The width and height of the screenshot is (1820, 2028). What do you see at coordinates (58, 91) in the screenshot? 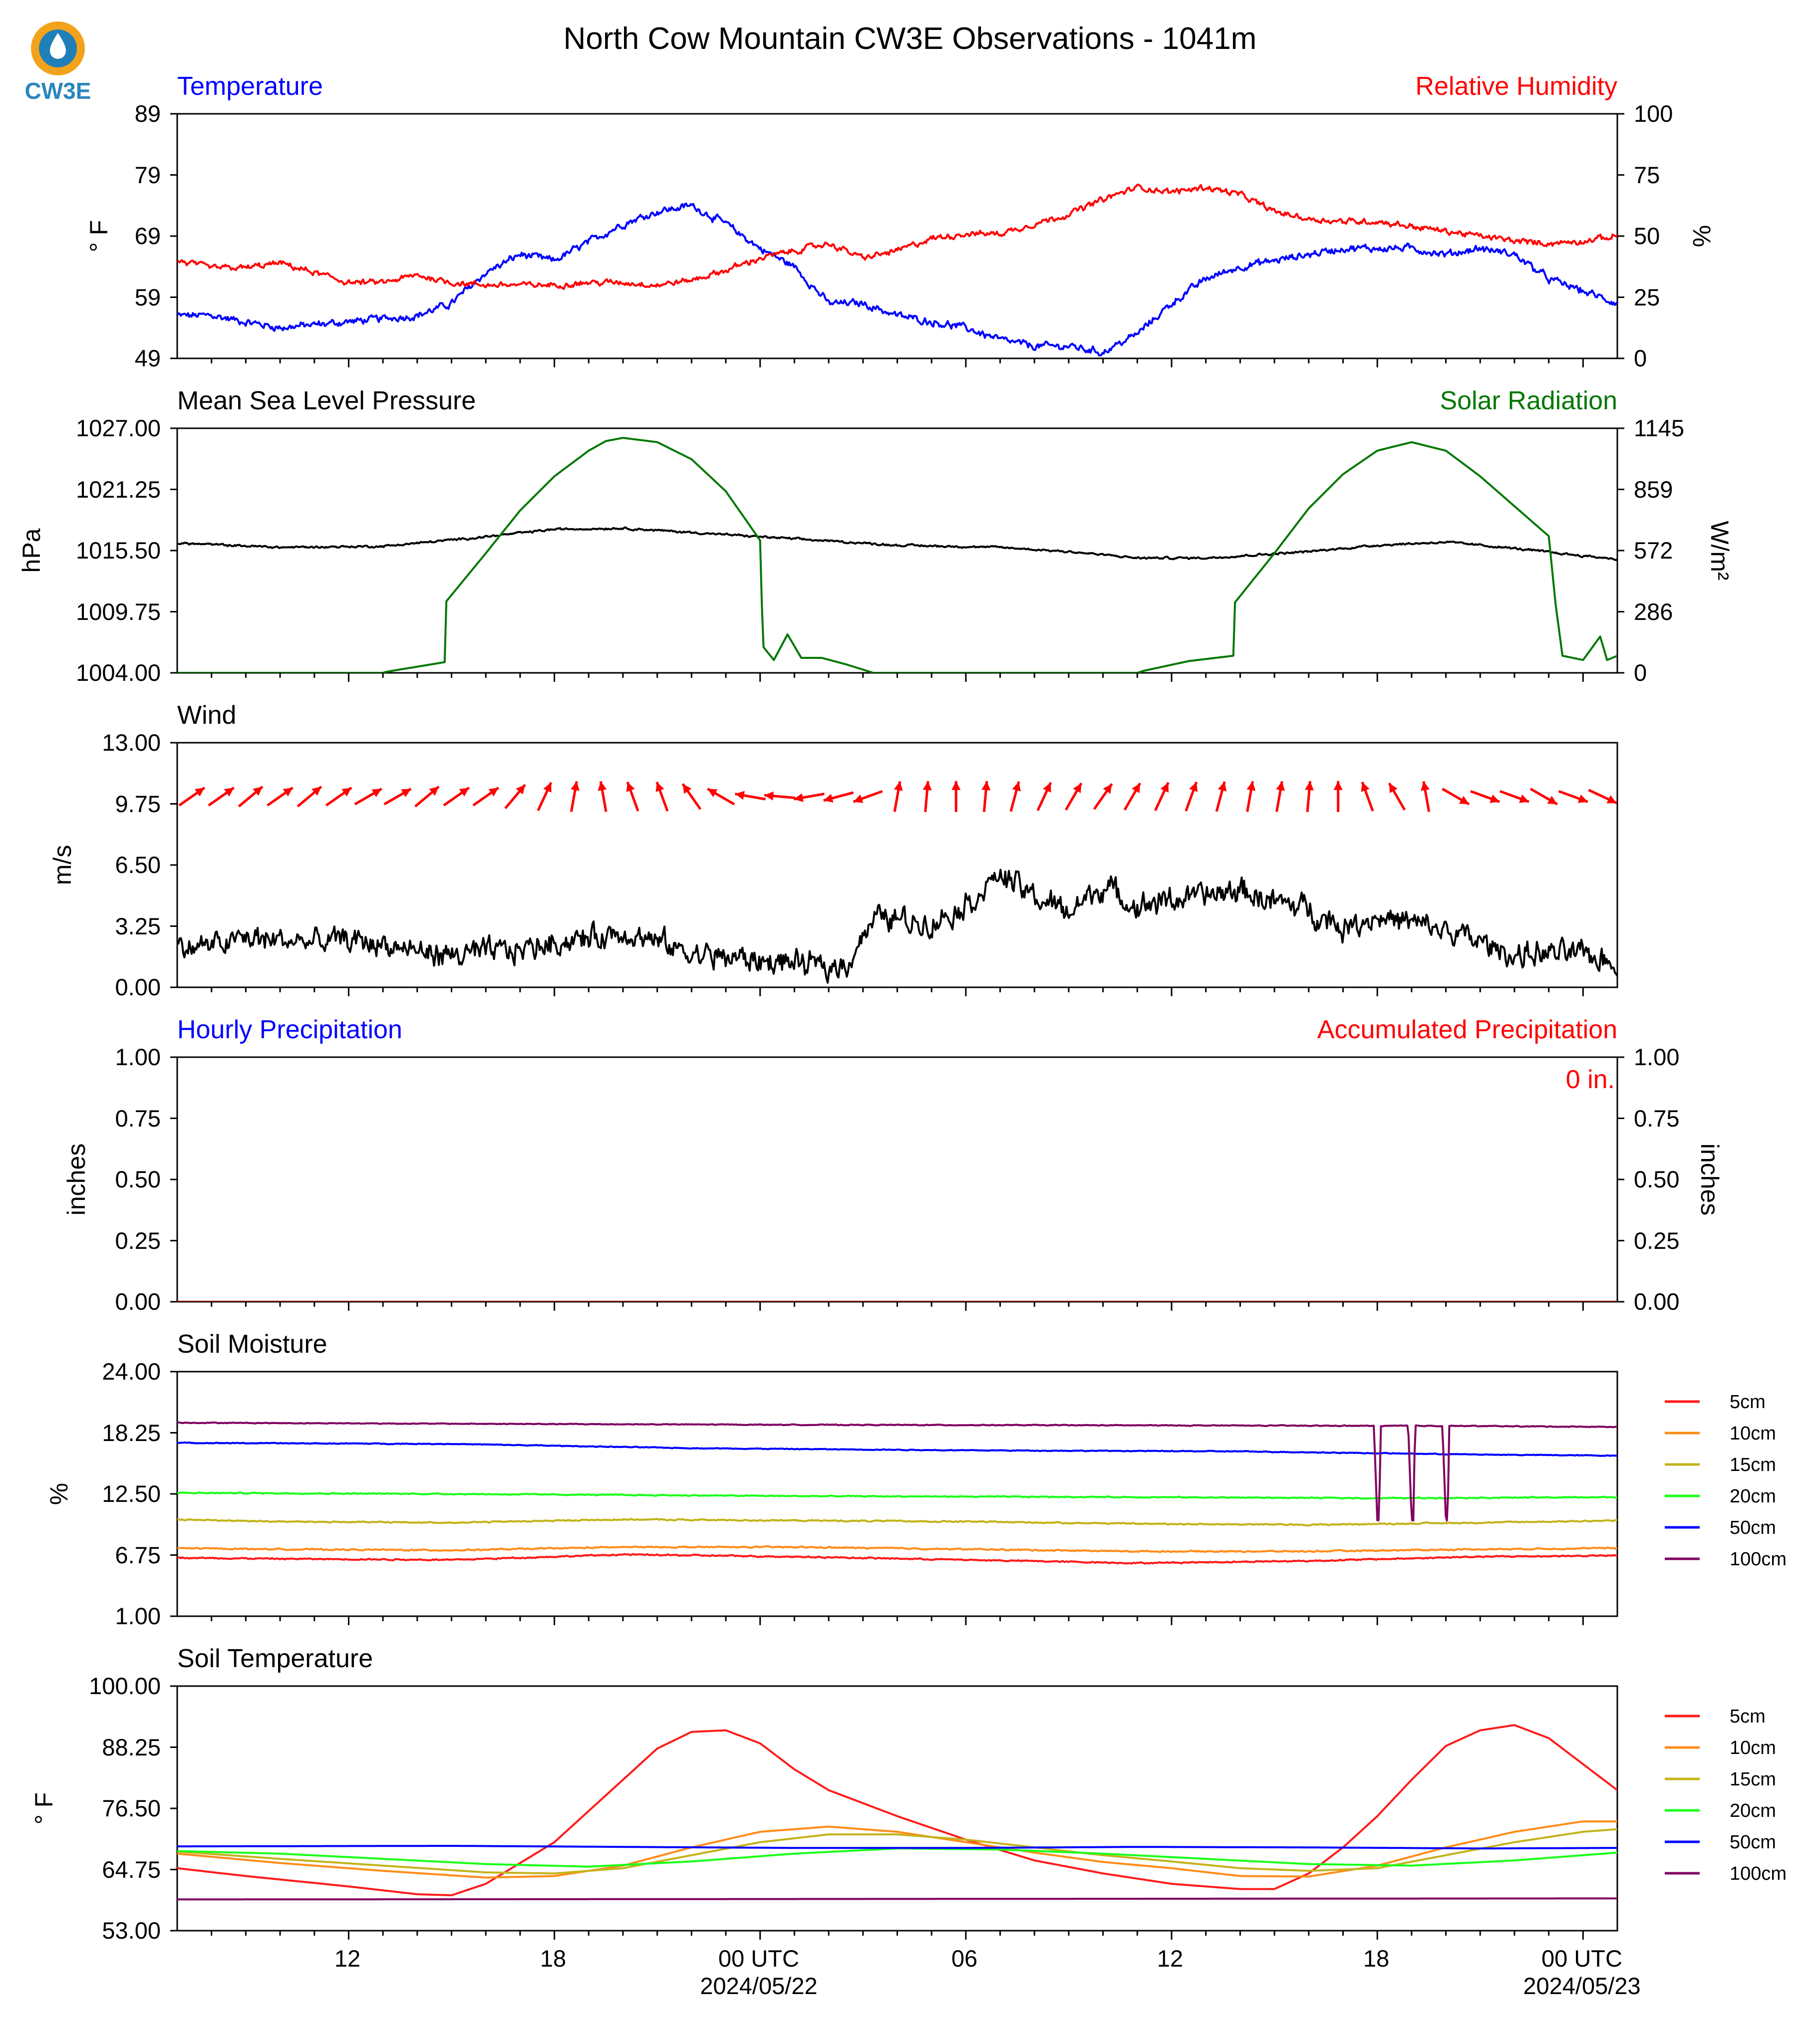
I see `logo-text: CW3E` at bounding box center [58, 91].